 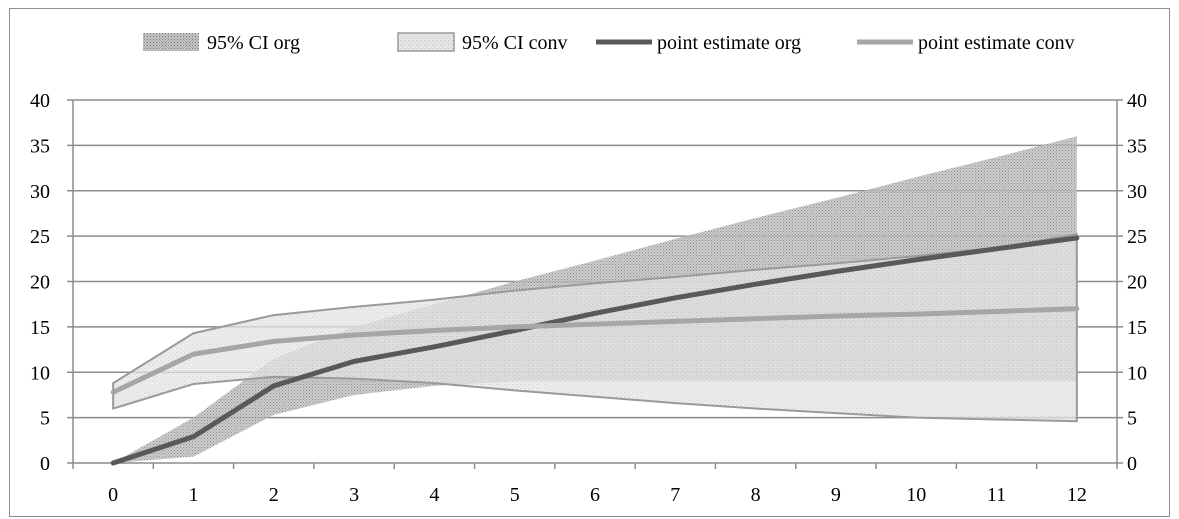 I want to click on y-tick-label-right: 20, so click(x=1137, y=283).